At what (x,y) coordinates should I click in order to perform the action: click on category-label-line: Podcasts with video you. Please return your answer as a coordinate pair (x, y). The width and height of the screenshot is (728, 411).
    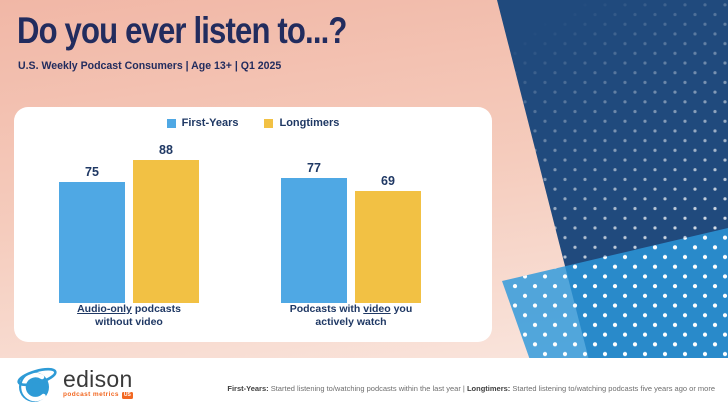
    Looking at the image, I should click on (351, 309).